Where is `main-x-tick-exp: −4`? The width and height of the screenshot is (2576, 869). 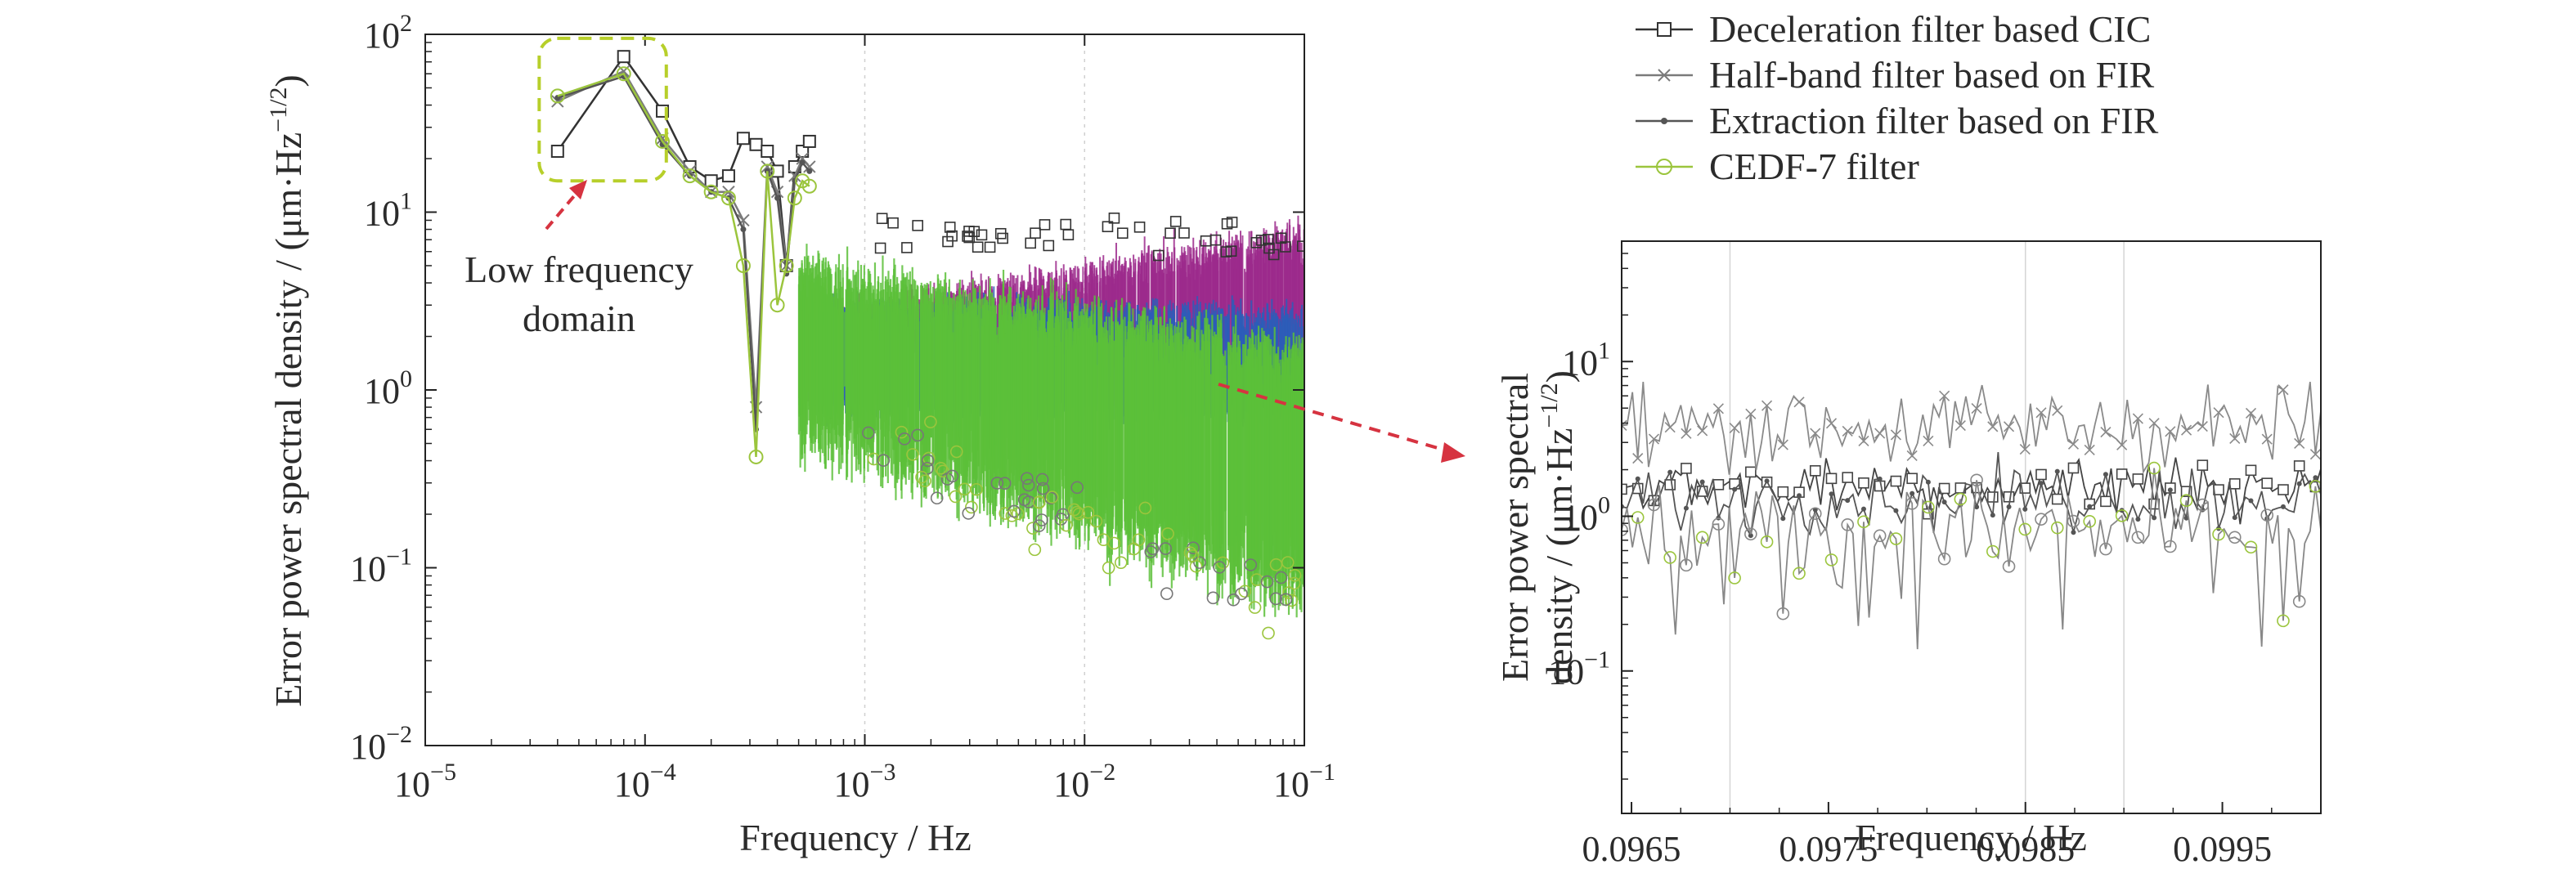 main-x-tick-exp: −4 is located at coordinates (663, 773).